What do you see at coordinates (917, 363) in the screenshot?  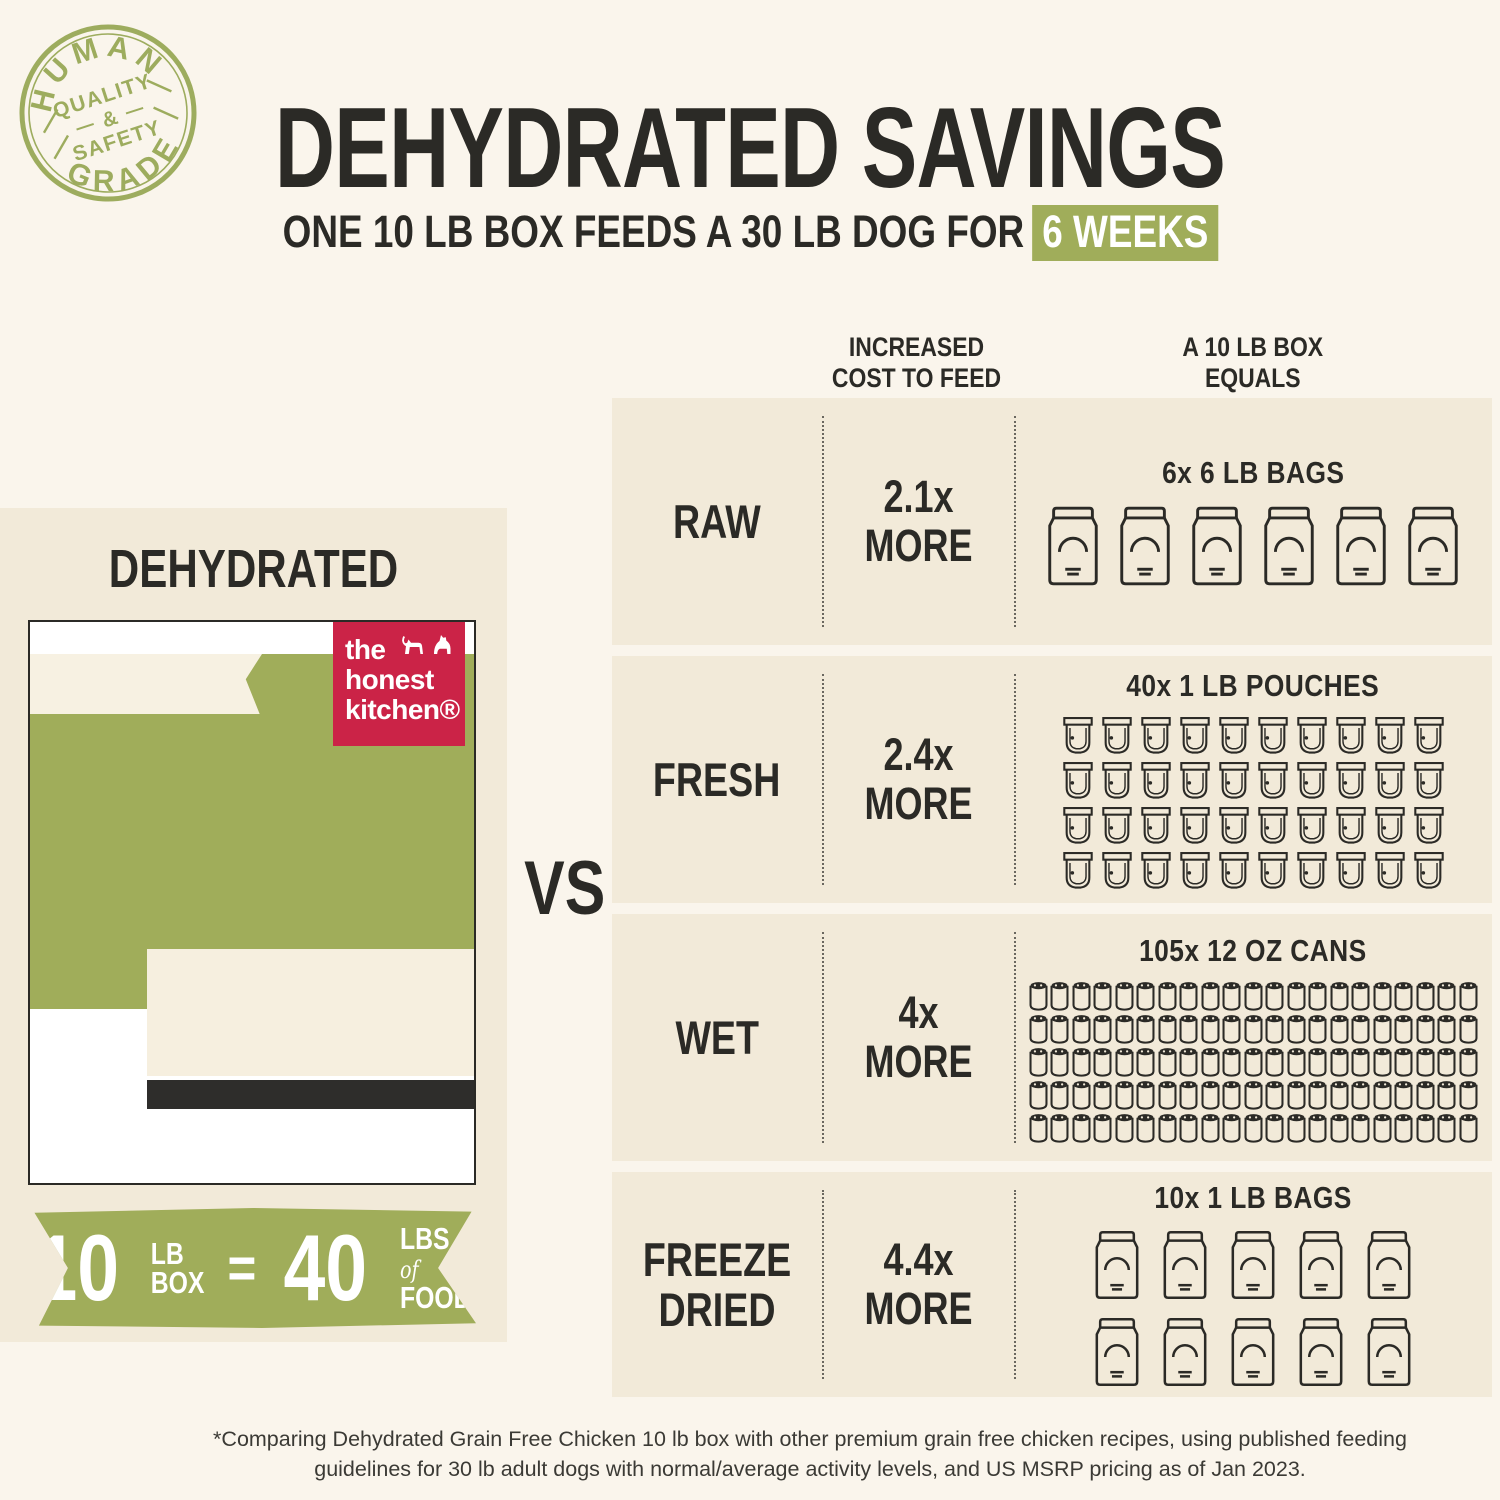 I see `column-header-cost: INCREASED COST TO FEED` at bounding box center [917, 363].